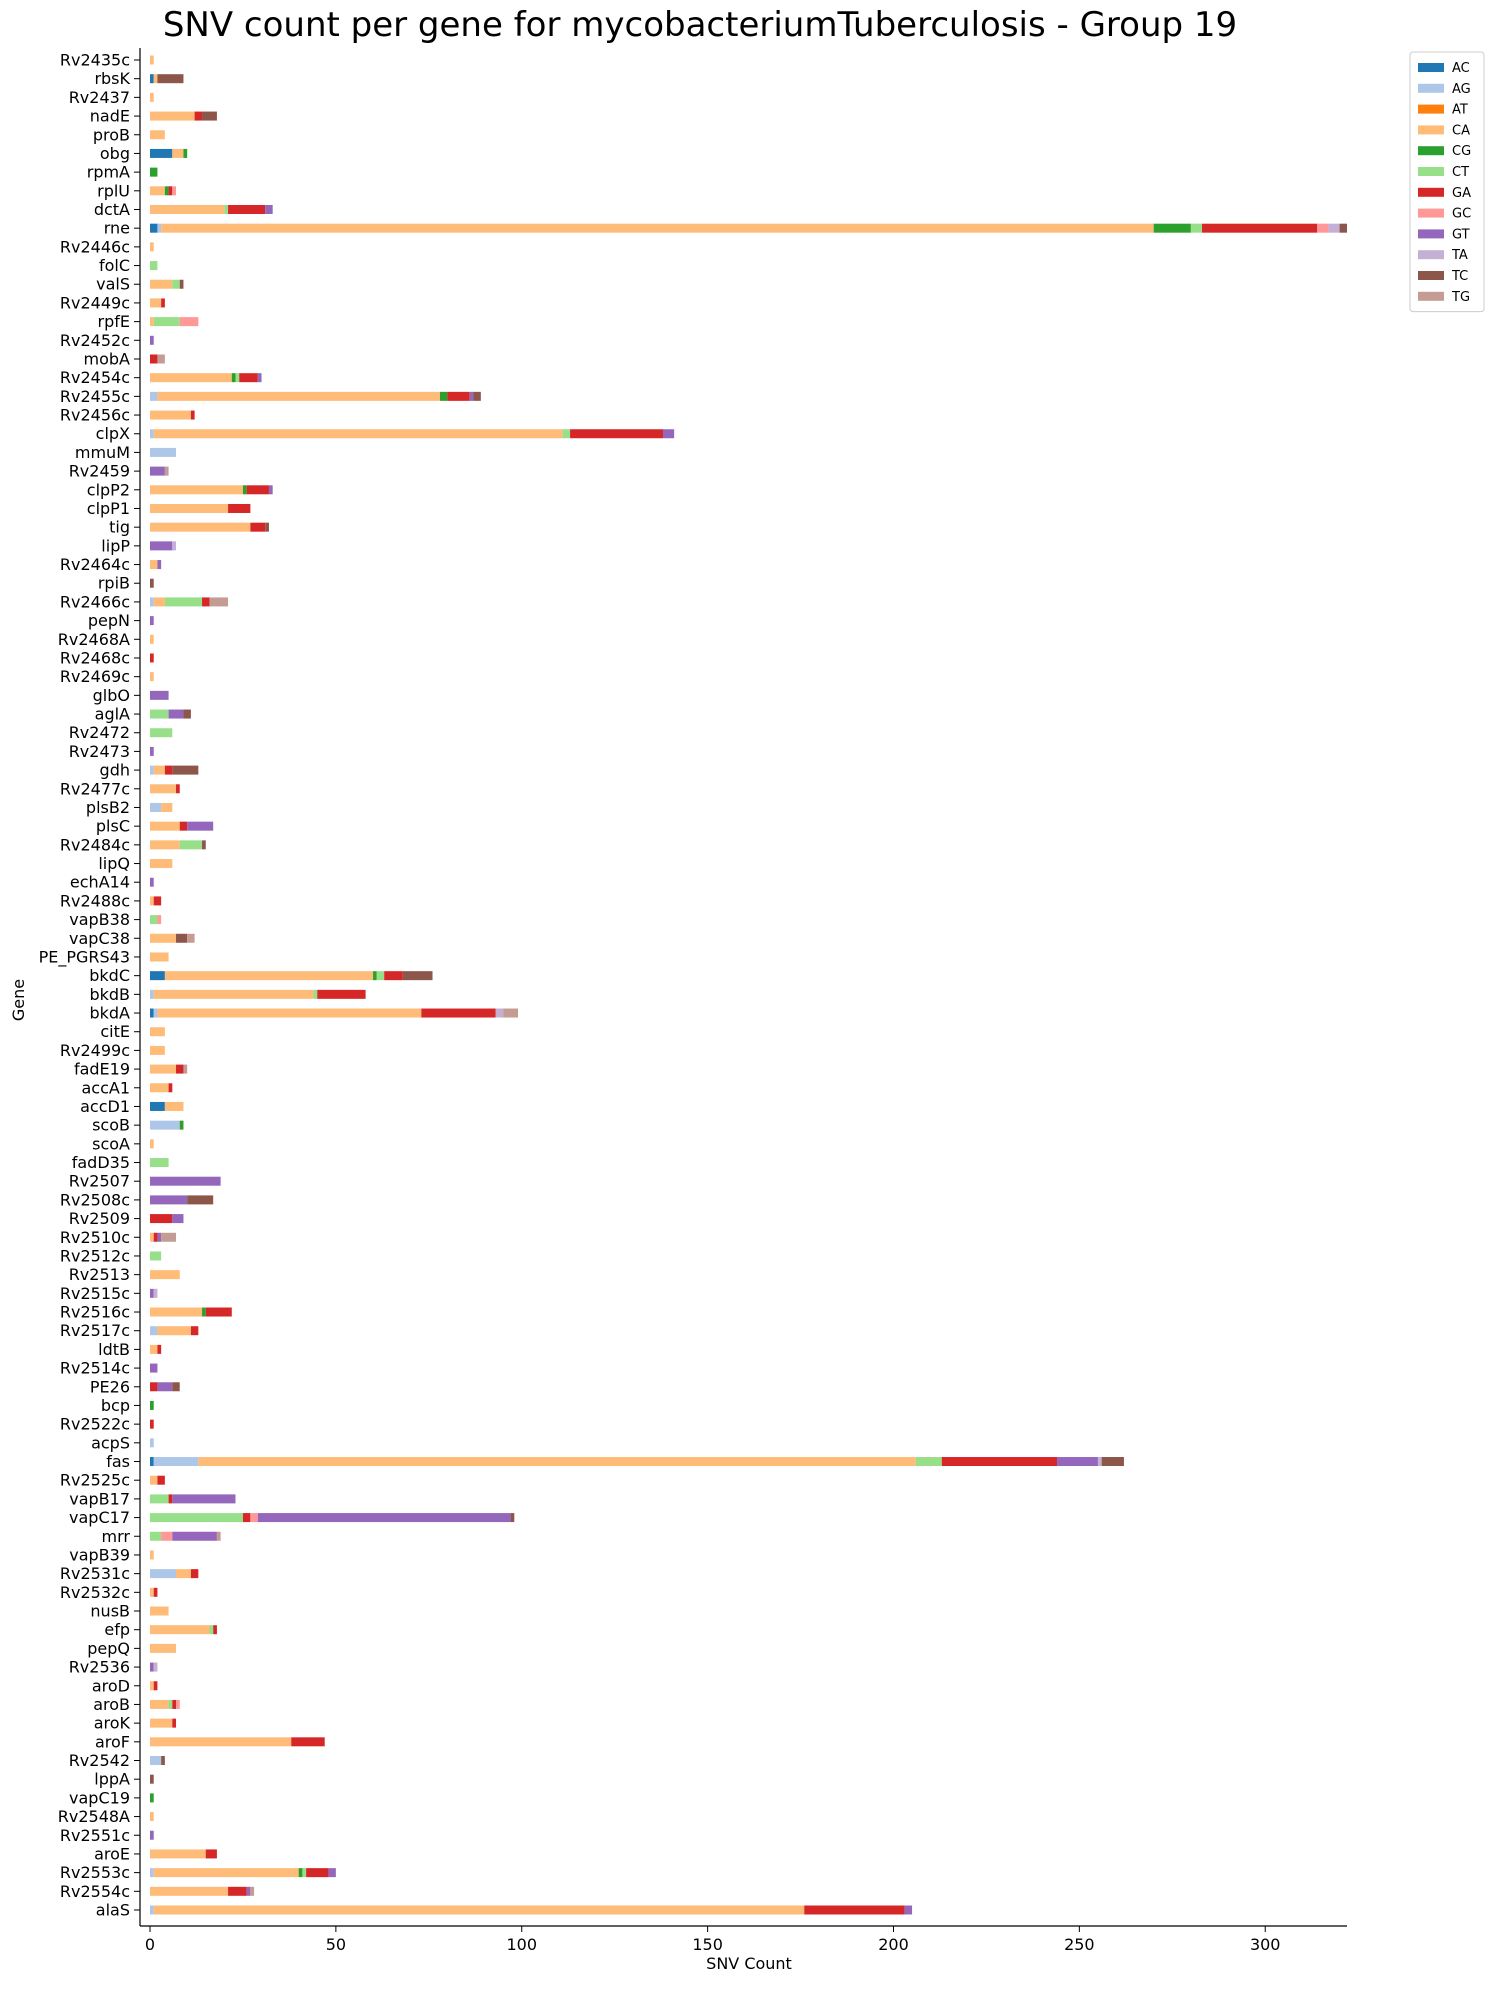  Describe the element at coordinates (170, 1704) in the screenshot. I see `bar-segment-aroB-CT` at that location.